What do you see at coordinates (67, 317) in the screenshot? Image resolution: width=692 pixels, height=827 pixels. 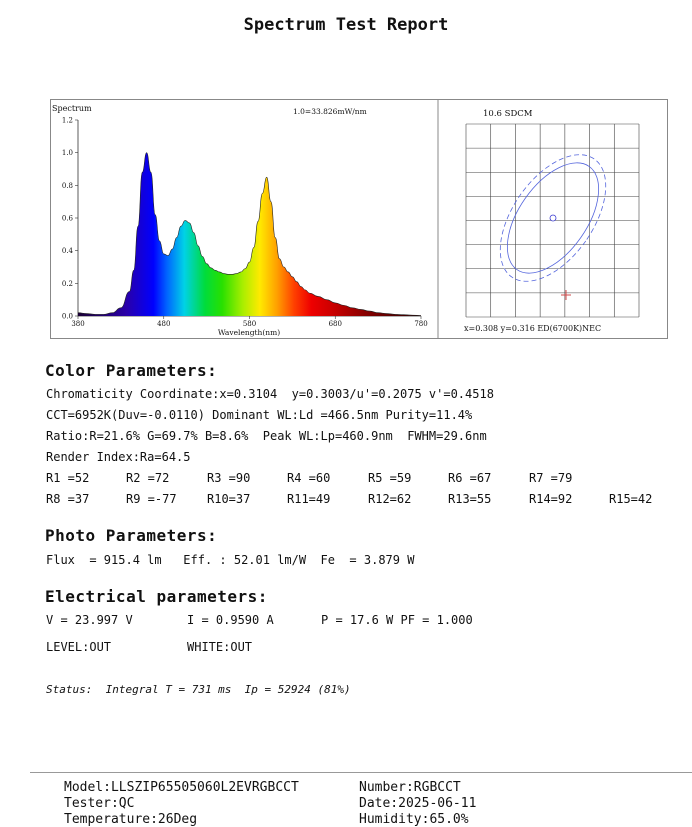 I see `y-tick-label: 0.0` at bounding box center [67, 317].